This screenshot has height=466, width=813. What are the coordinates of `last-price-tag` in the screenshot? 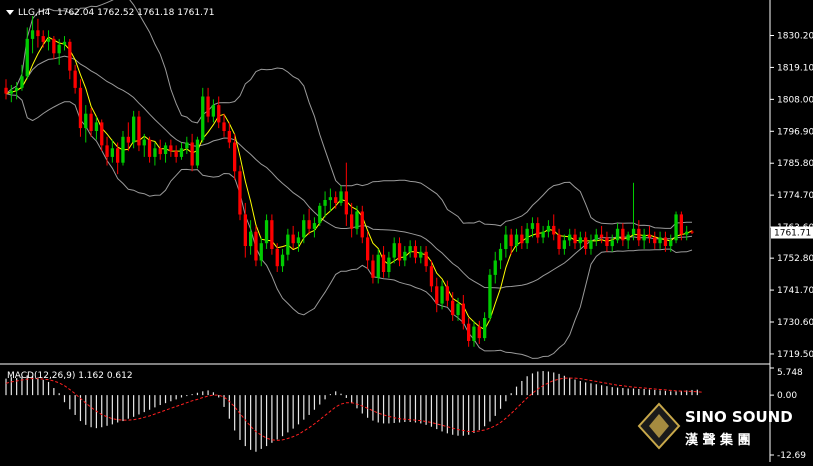 It's located at (792, 232).